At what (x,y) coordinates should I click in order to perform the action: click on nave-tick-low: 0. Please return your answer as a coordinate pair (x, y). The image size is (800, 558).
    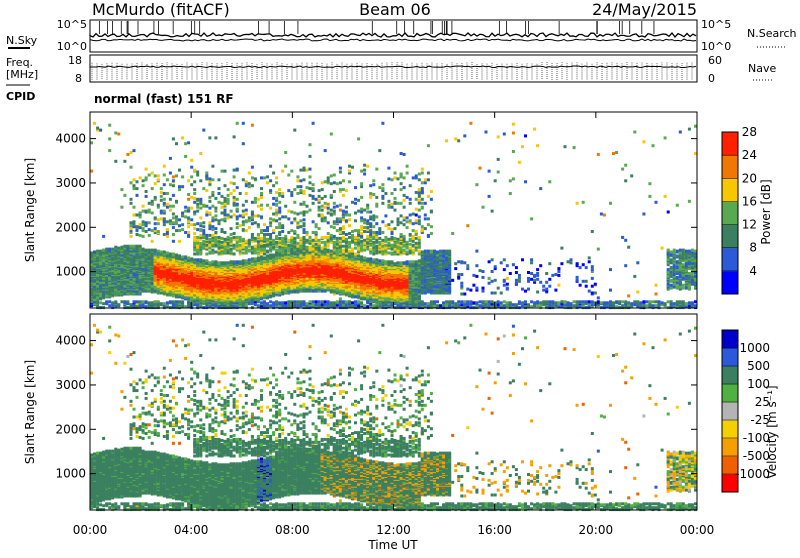
    Looking at the image, I should click on (711, 78).